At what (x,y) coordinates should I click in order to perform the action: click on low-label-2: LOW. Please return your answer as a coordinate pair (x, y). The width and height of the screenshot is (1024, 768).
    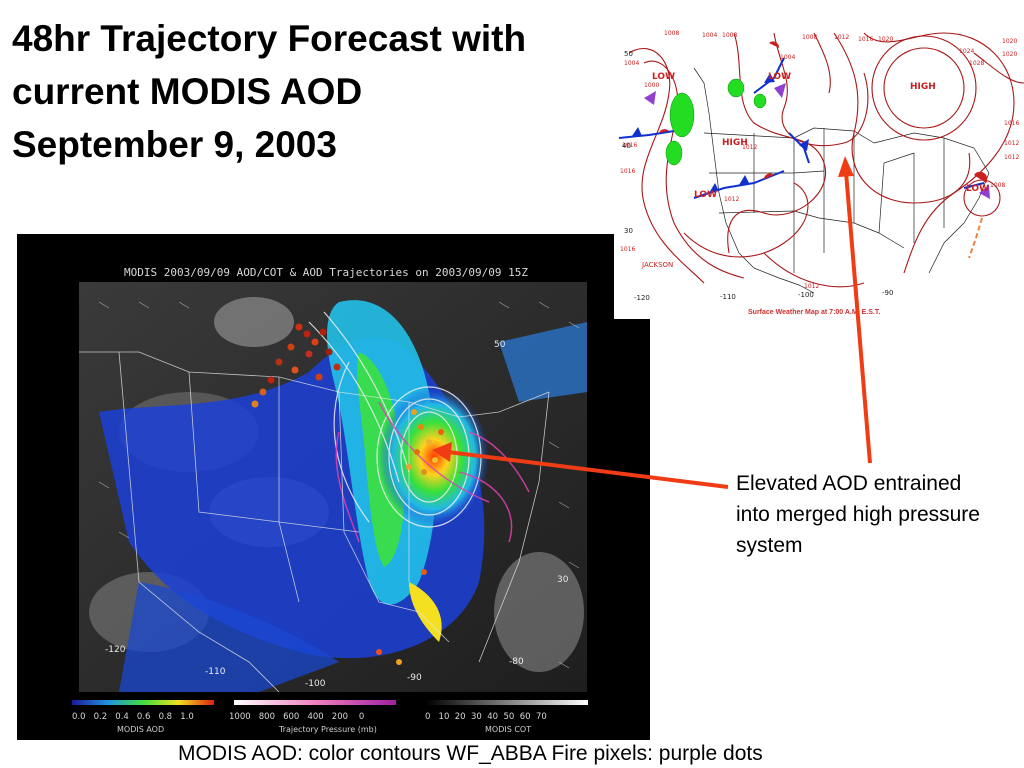
    Looking at the image, I should click on (779, 77).